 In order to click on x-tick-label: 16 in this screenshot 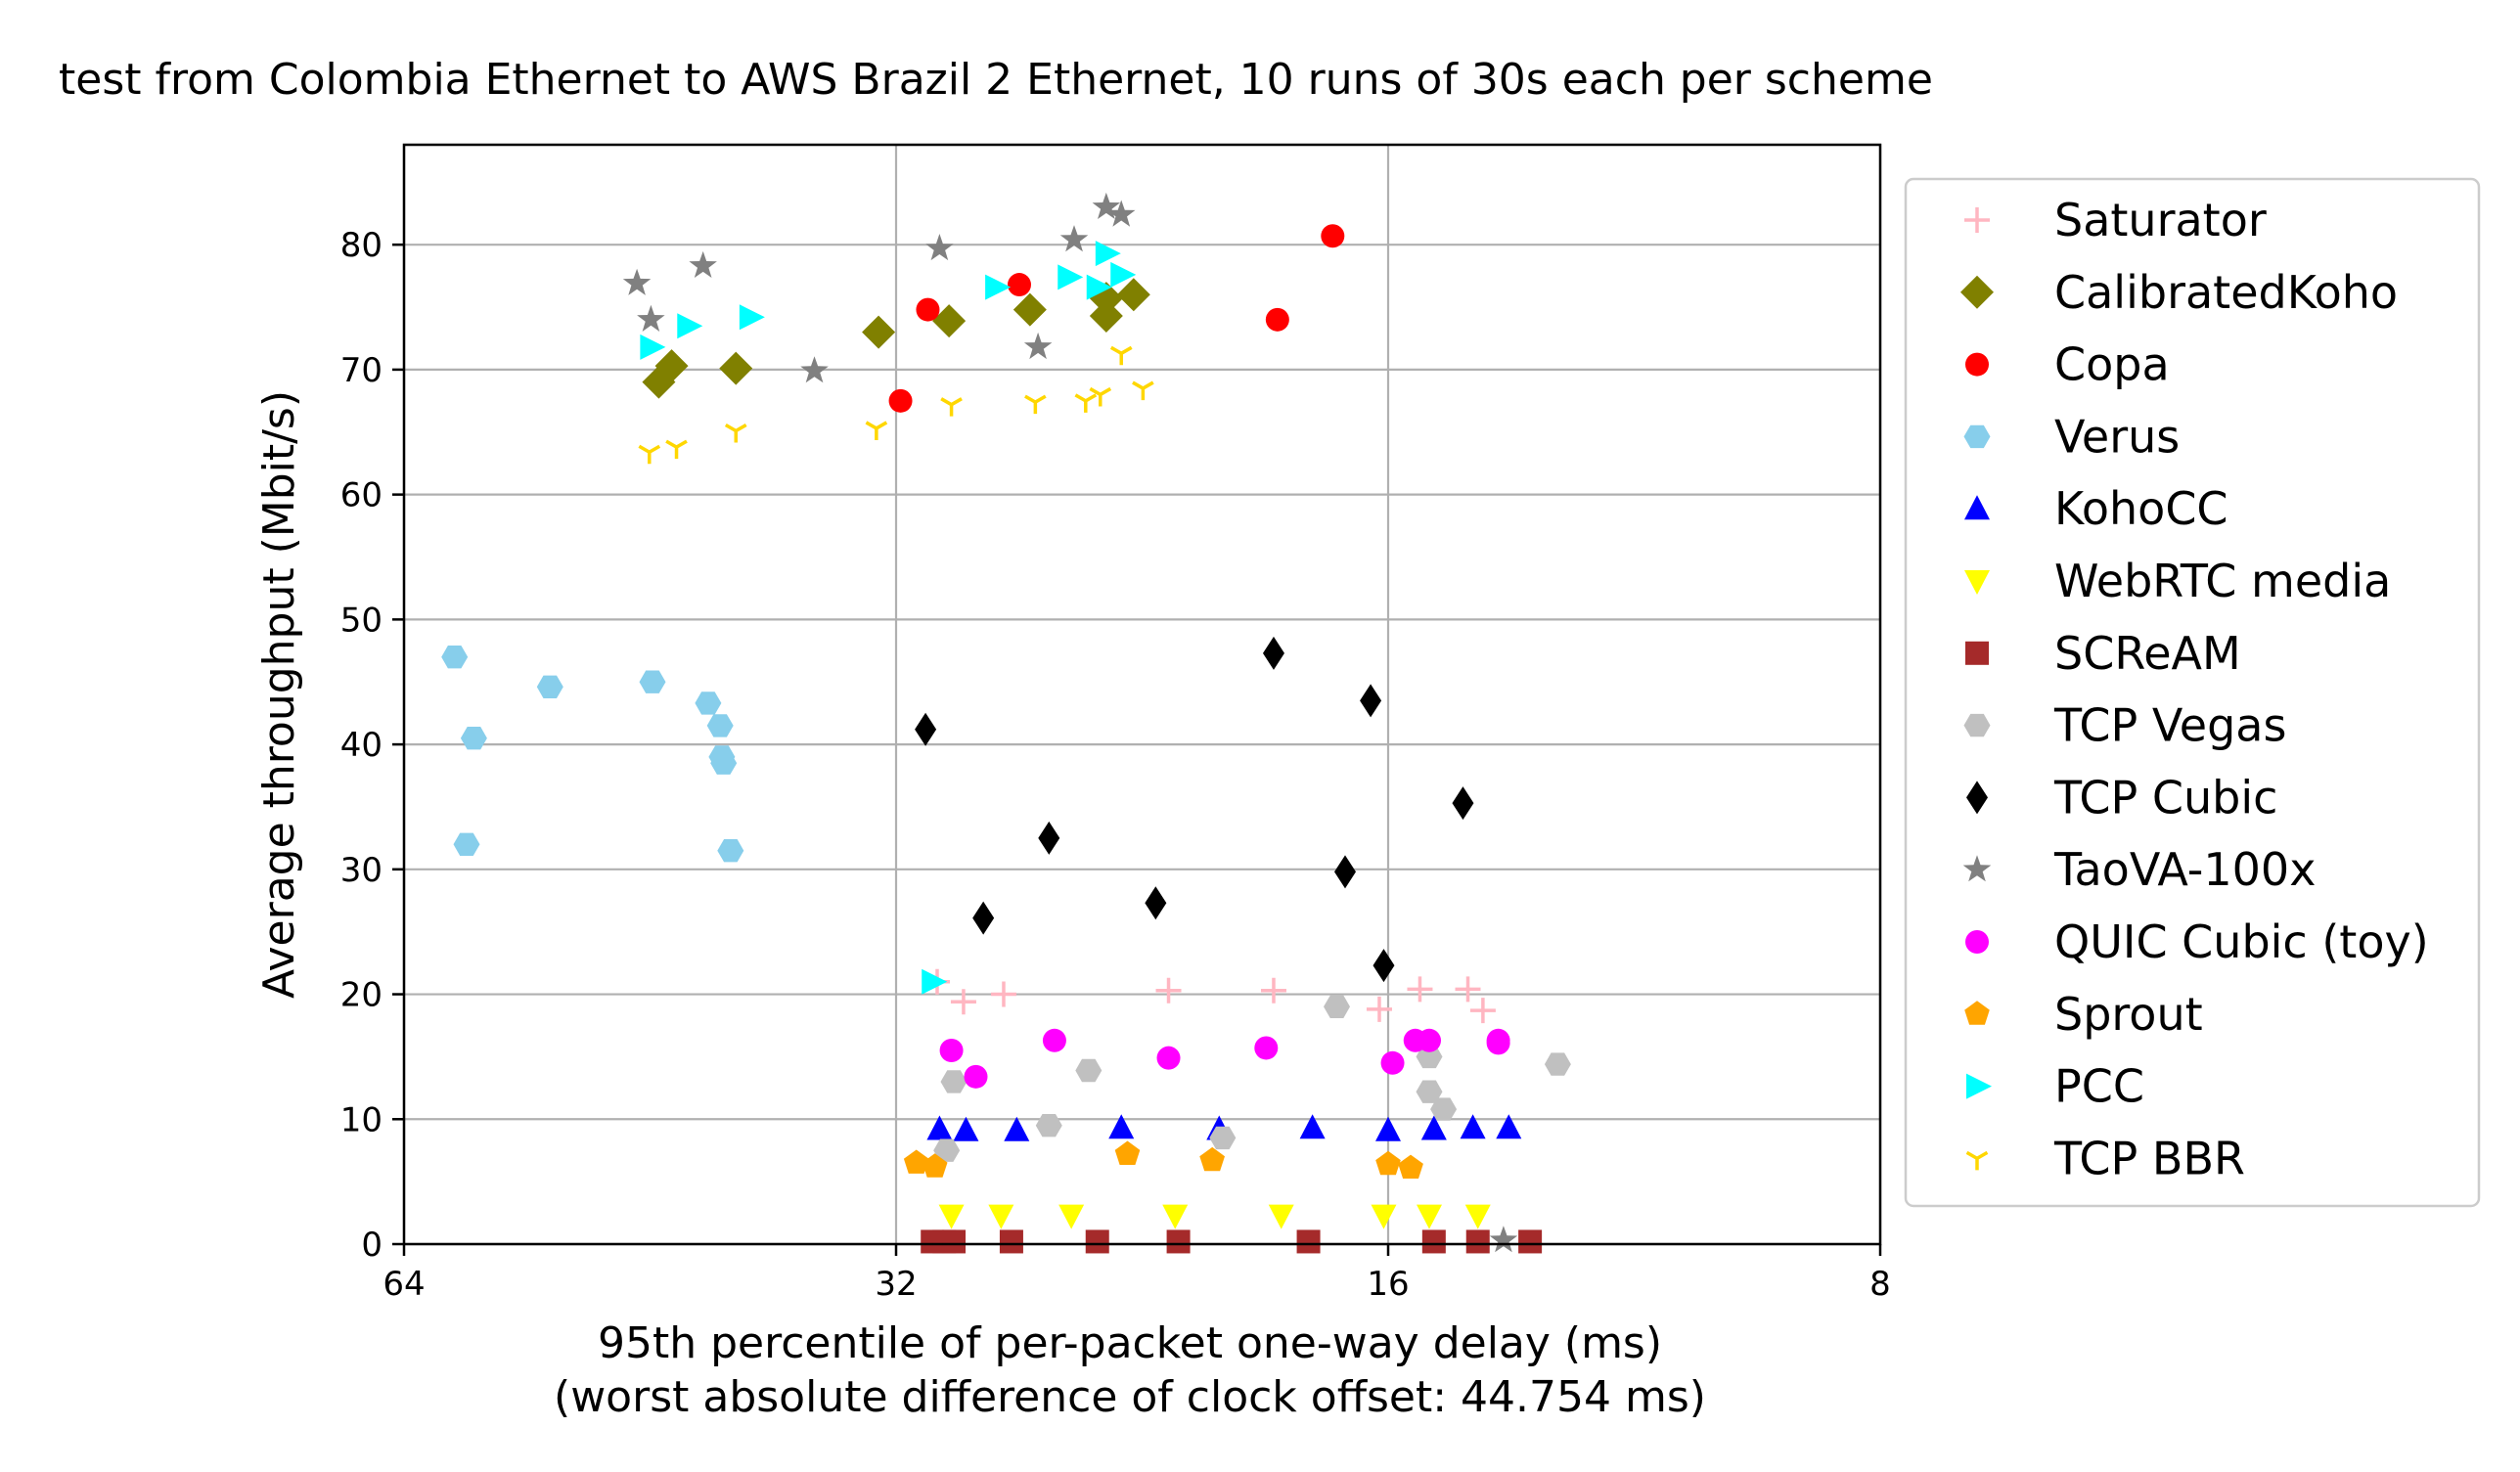, I will do `click(1388, 1284)`.